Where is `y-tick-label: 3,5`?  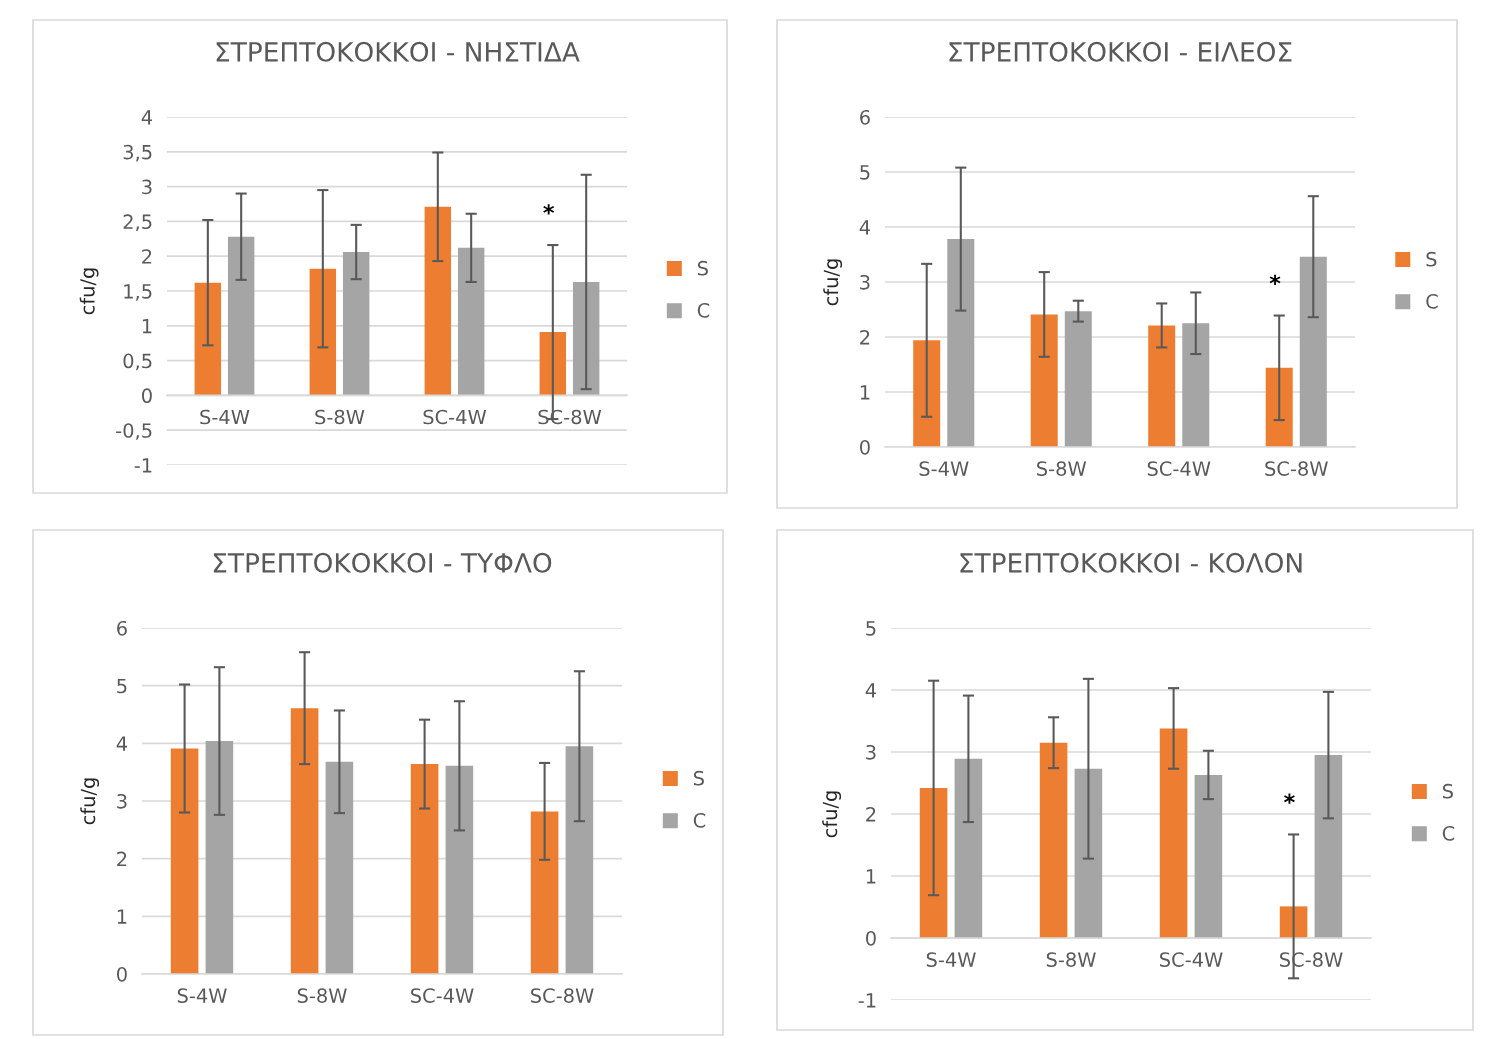
y-tick-label: 3,5 is located at coordinates (137, 153).